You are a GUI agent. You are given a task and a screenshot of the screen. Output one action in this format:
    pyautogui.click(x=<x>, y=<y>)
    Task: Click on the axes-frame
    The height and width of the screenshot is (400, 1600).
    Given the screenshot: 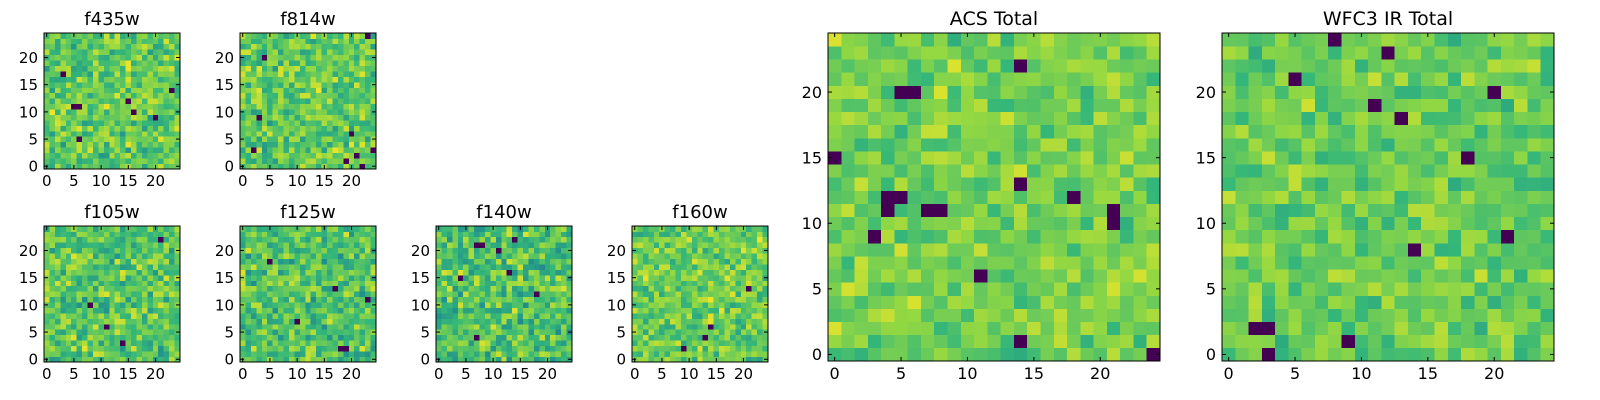 What is the action you would take?
    pyautogui.click(x=112, y=294)
    